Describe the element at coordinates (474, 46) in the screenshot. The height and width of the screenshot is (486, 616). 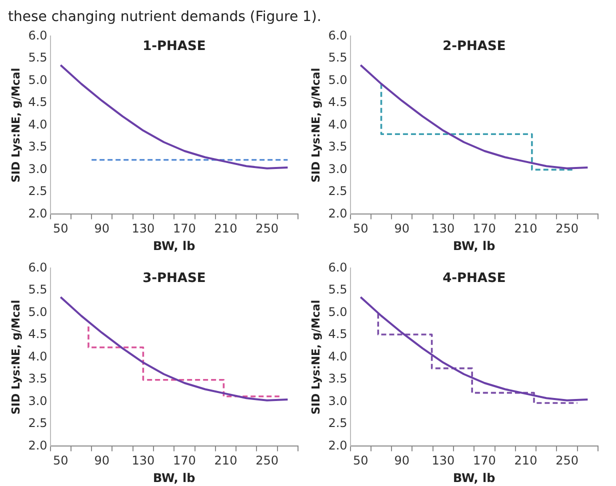
I see `chart-title: 2-PHASE` at that location.